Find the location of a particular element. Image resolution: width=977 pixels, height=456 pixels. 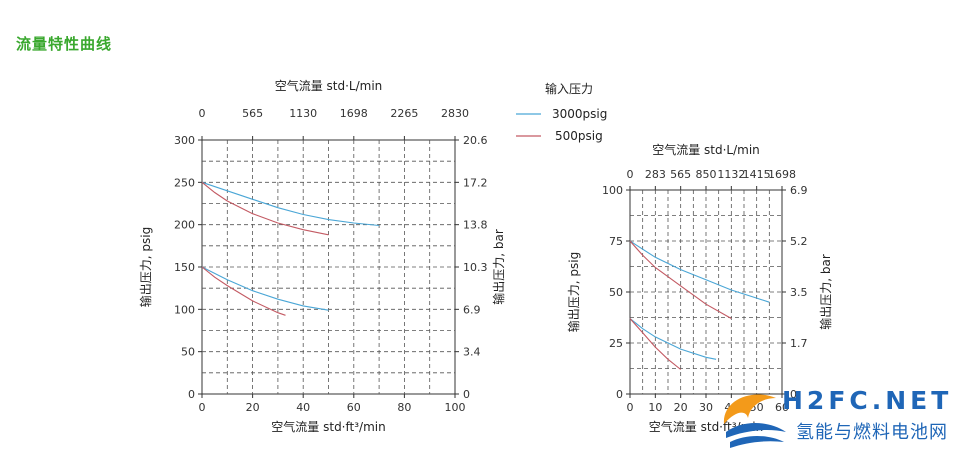

watermark-logo: H2FC.NET 氢能与燃料电池网 is located at coordinates (843, 416).